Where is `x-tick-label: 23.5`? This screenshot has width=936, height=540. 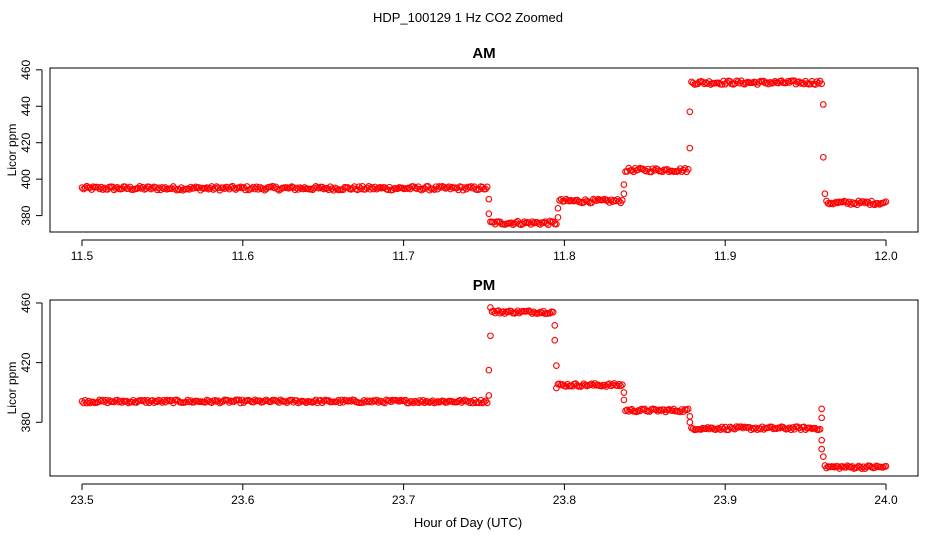
x-tick-label: 23.5 is located at coordinates (82, 500).